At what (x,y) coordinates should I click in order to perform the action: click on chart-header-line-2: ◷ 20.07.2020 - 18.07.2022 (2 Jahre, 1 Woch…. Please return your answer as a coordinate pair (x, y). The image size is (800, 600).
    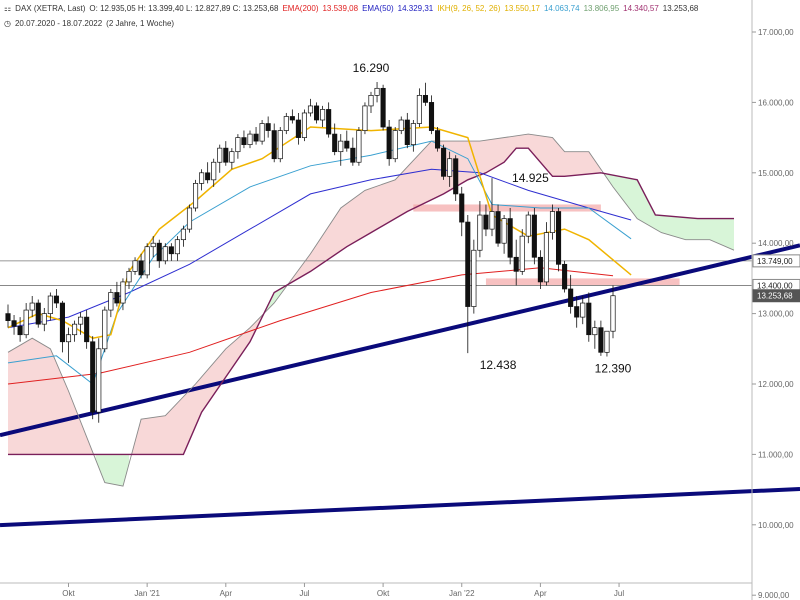
    Looking at the image, I should click on (91, 23).